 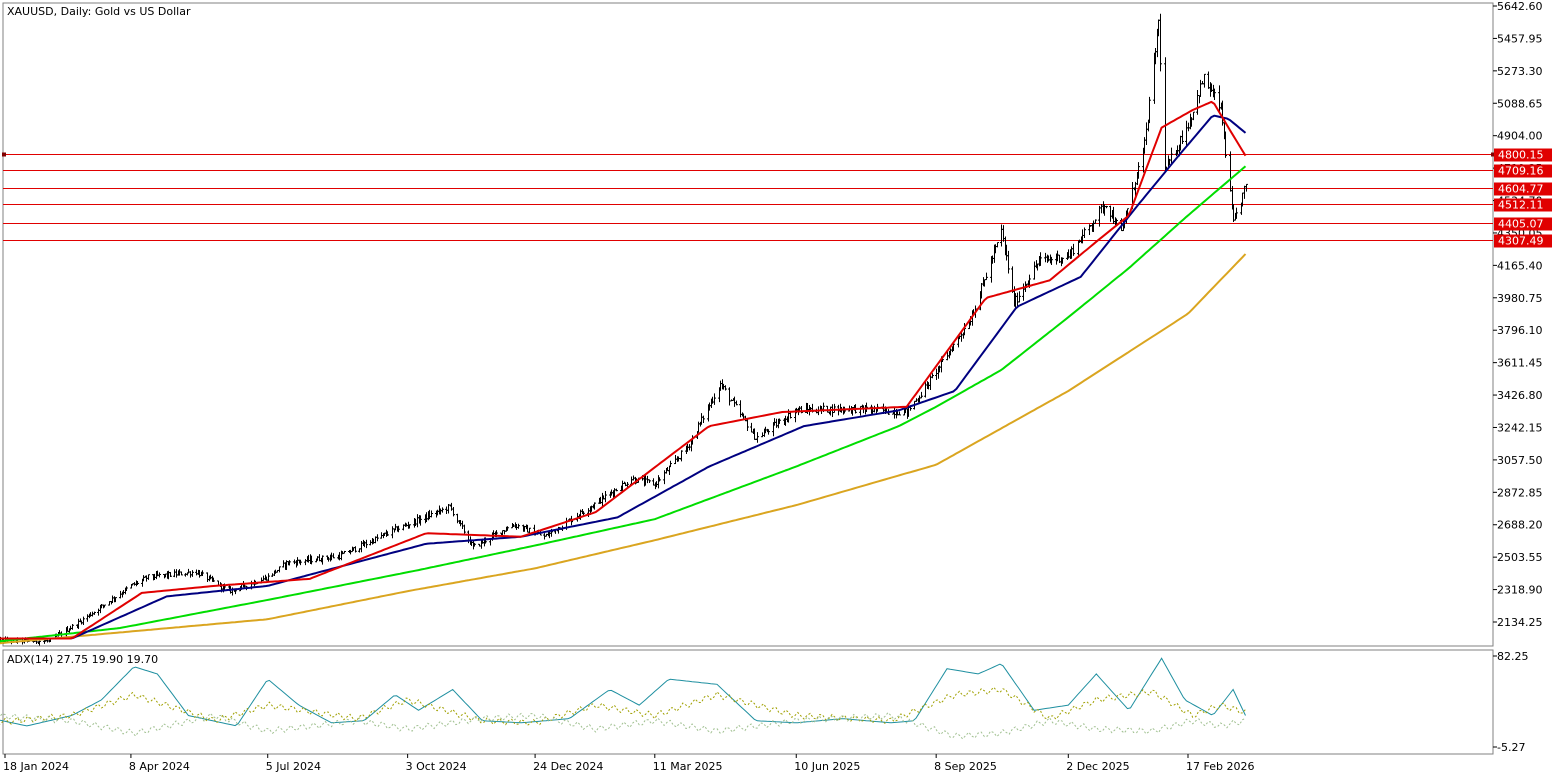 I want to click on price-level-label: 4800.15, so click(x=1521, y=155).